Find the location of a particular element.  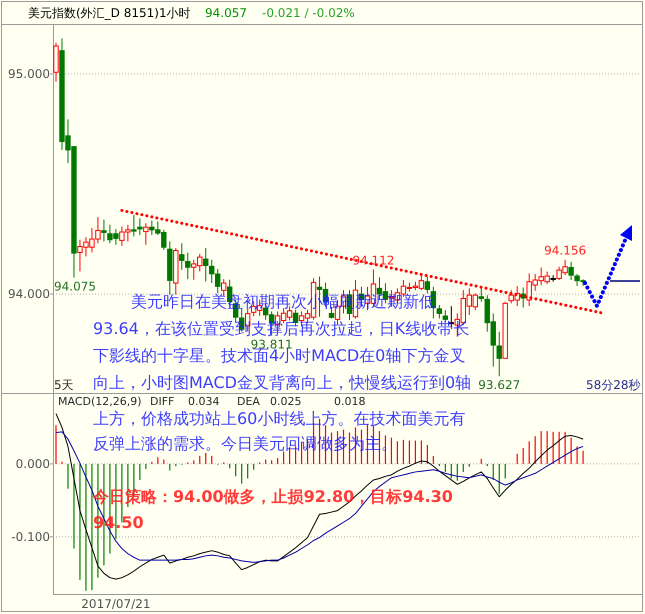

annotation: MACD(12,26,9) is located at coordinates (100, 401).